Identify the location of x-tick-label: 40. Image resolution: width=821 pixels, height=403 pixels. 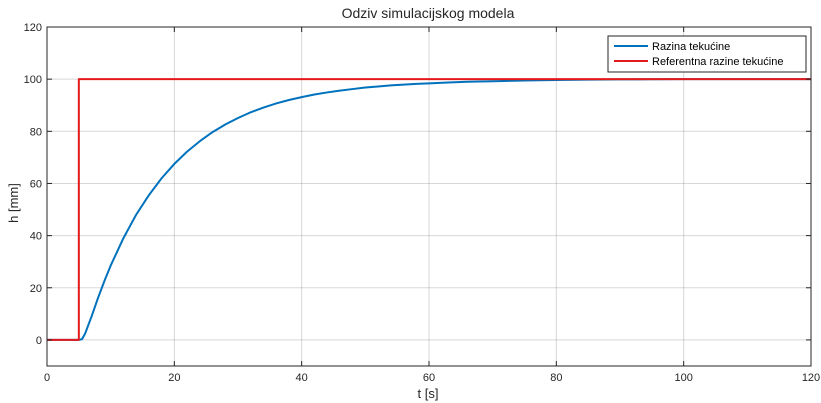
(302, 378).